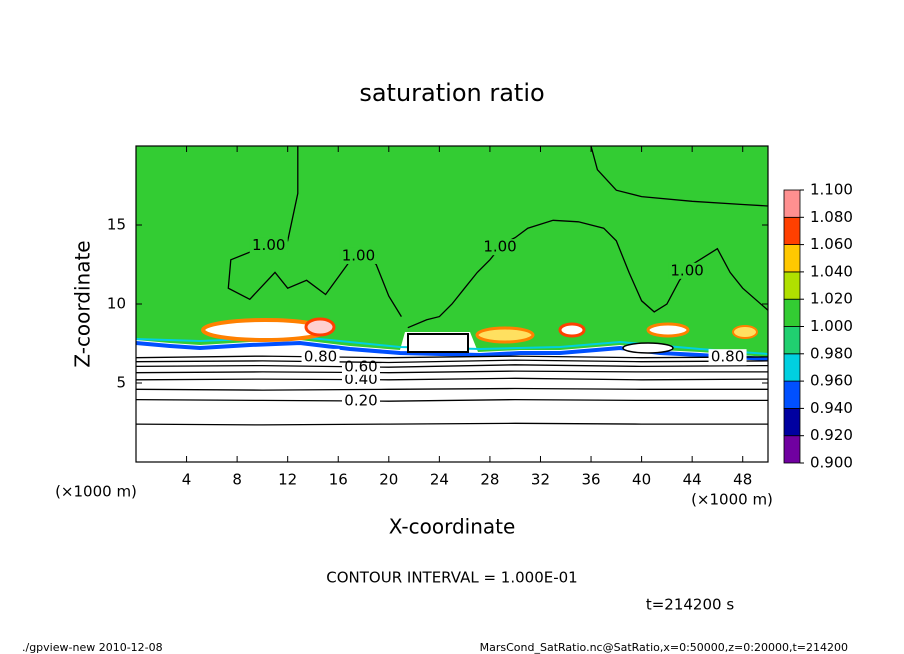 This screenshot has height=654, width=904. I want to click on y-tick-label: 5, so click(121, 383).